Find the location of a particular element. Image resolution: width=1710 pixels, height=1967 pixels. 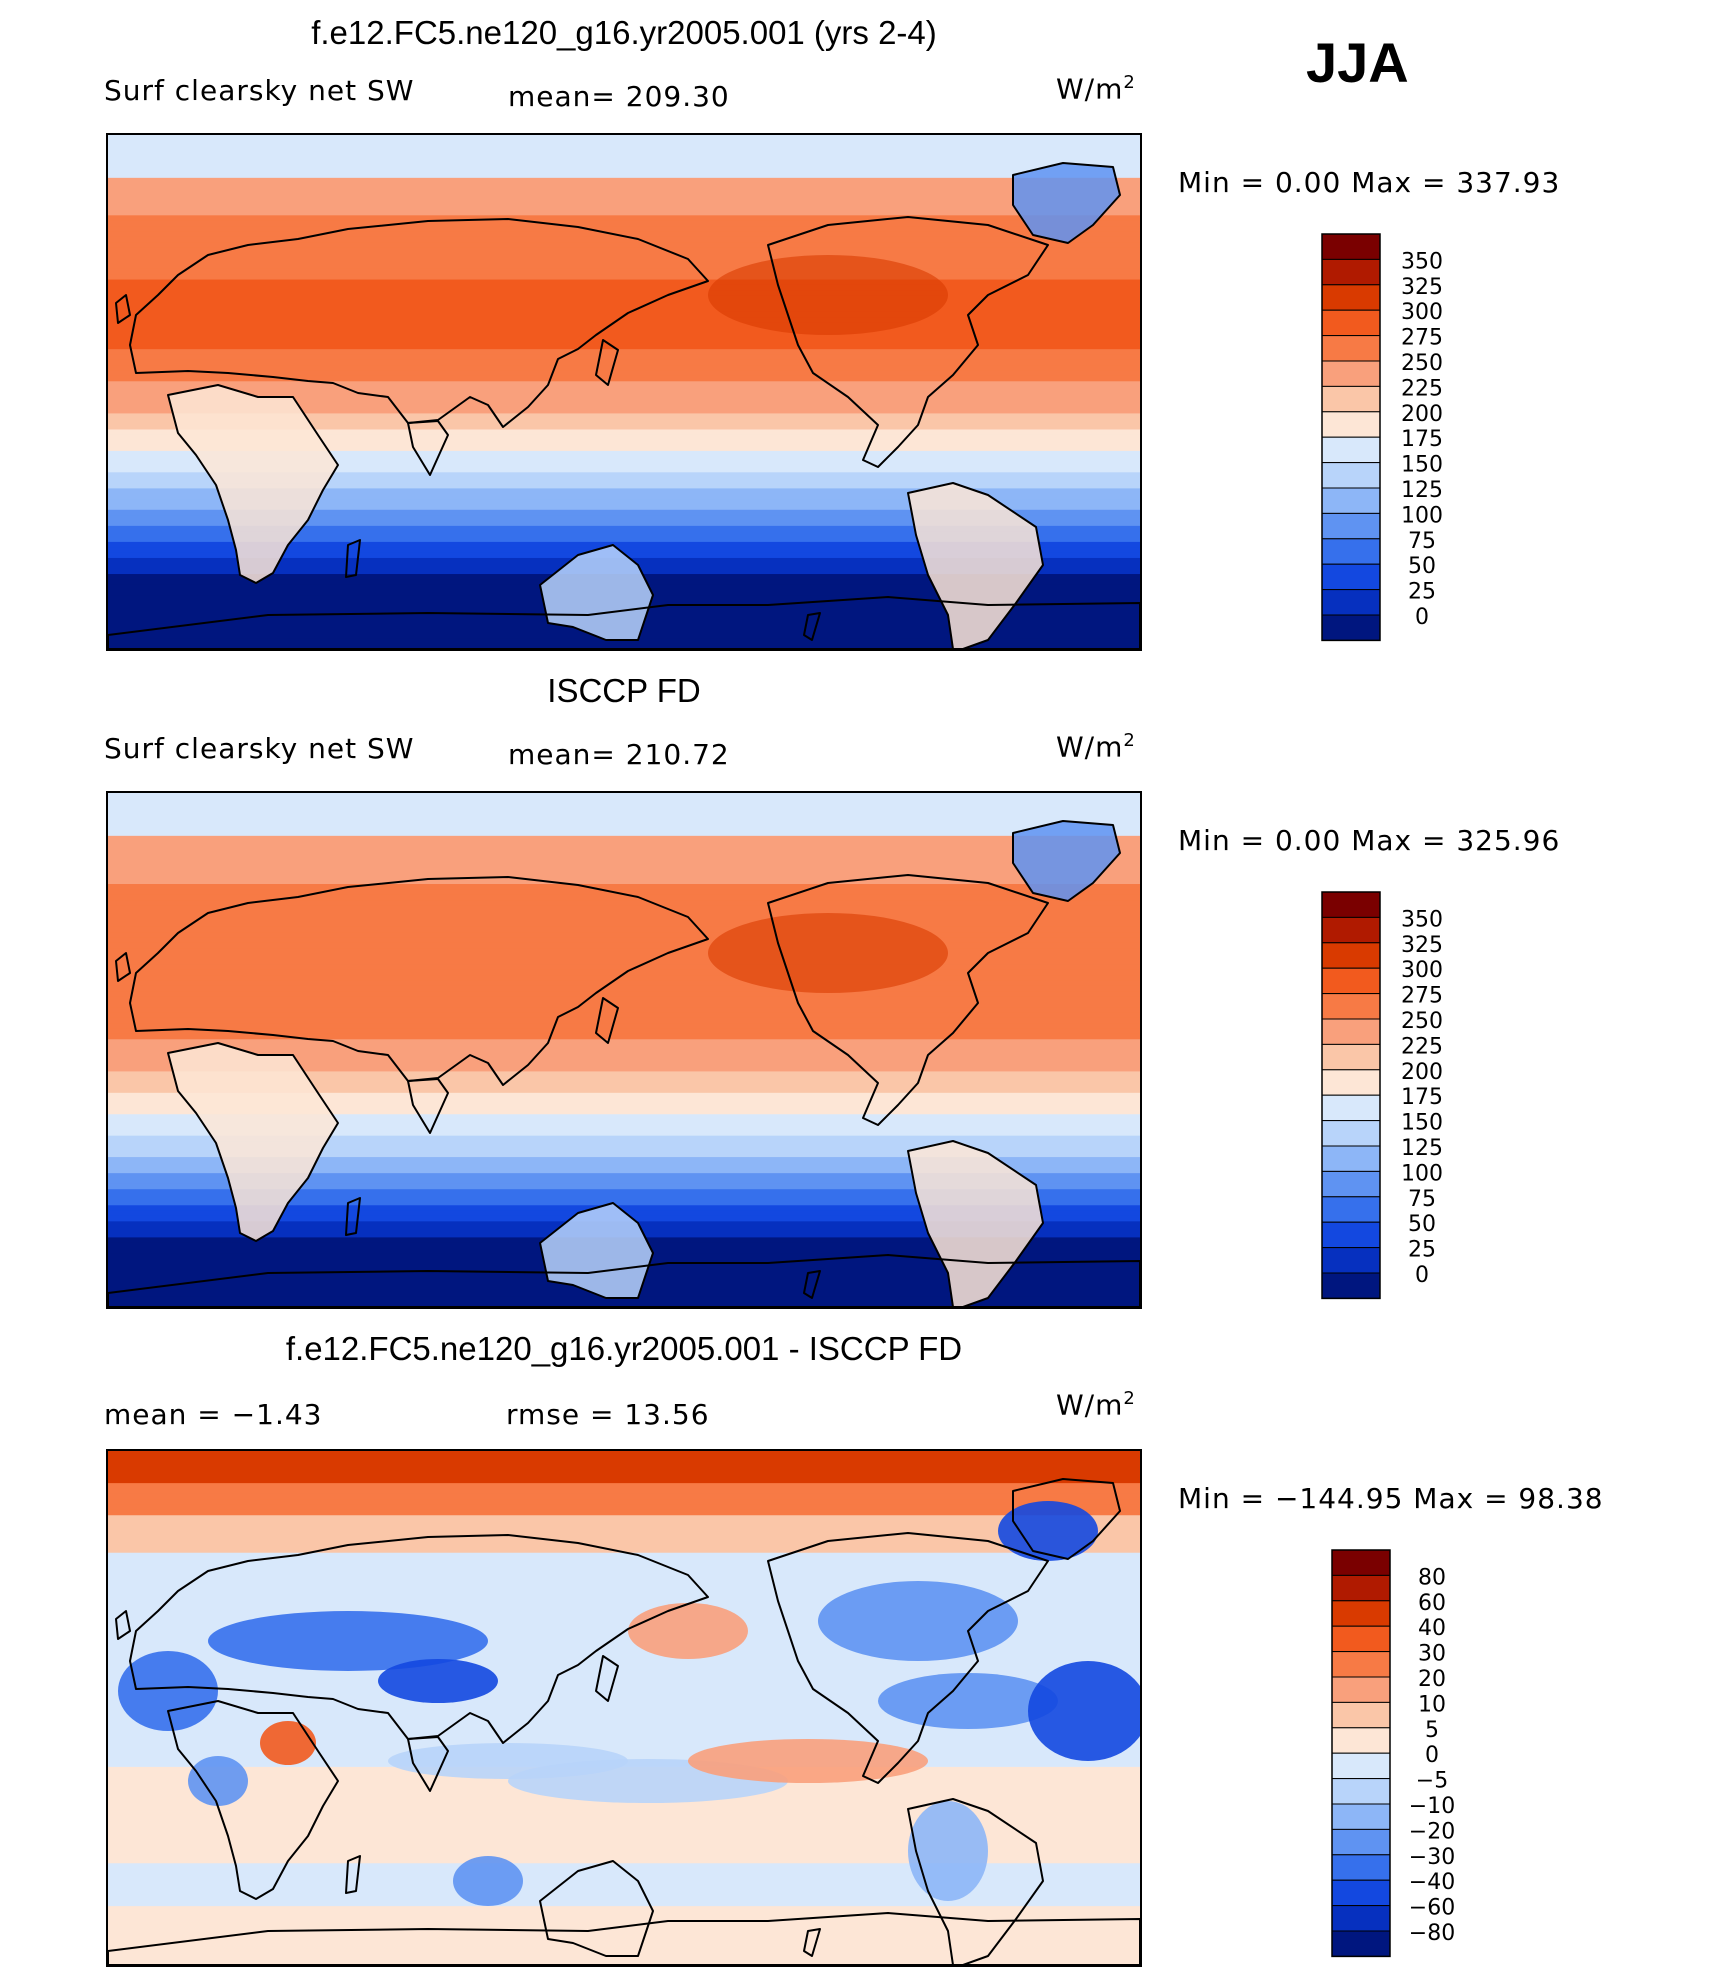

colorbar-tick-label: 80 is located at coordinates (1432, 1577).